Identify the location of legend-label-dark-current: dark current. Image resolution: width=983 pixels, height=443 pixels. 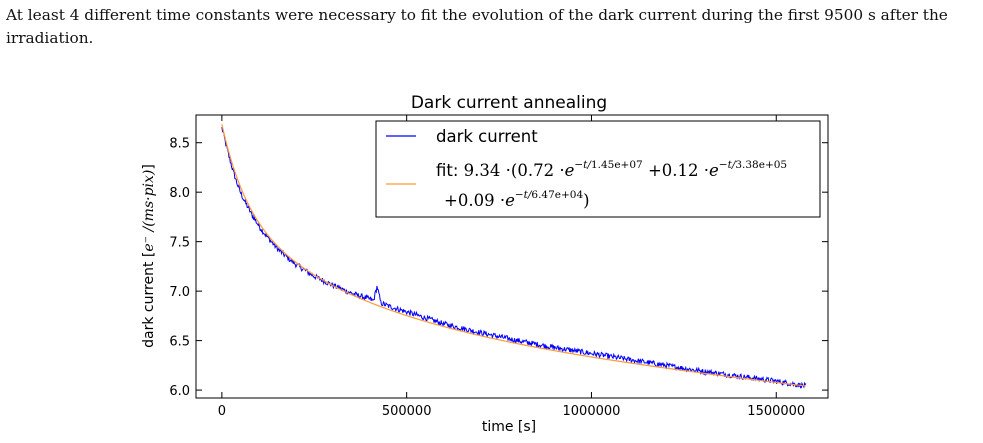
(487, 136).